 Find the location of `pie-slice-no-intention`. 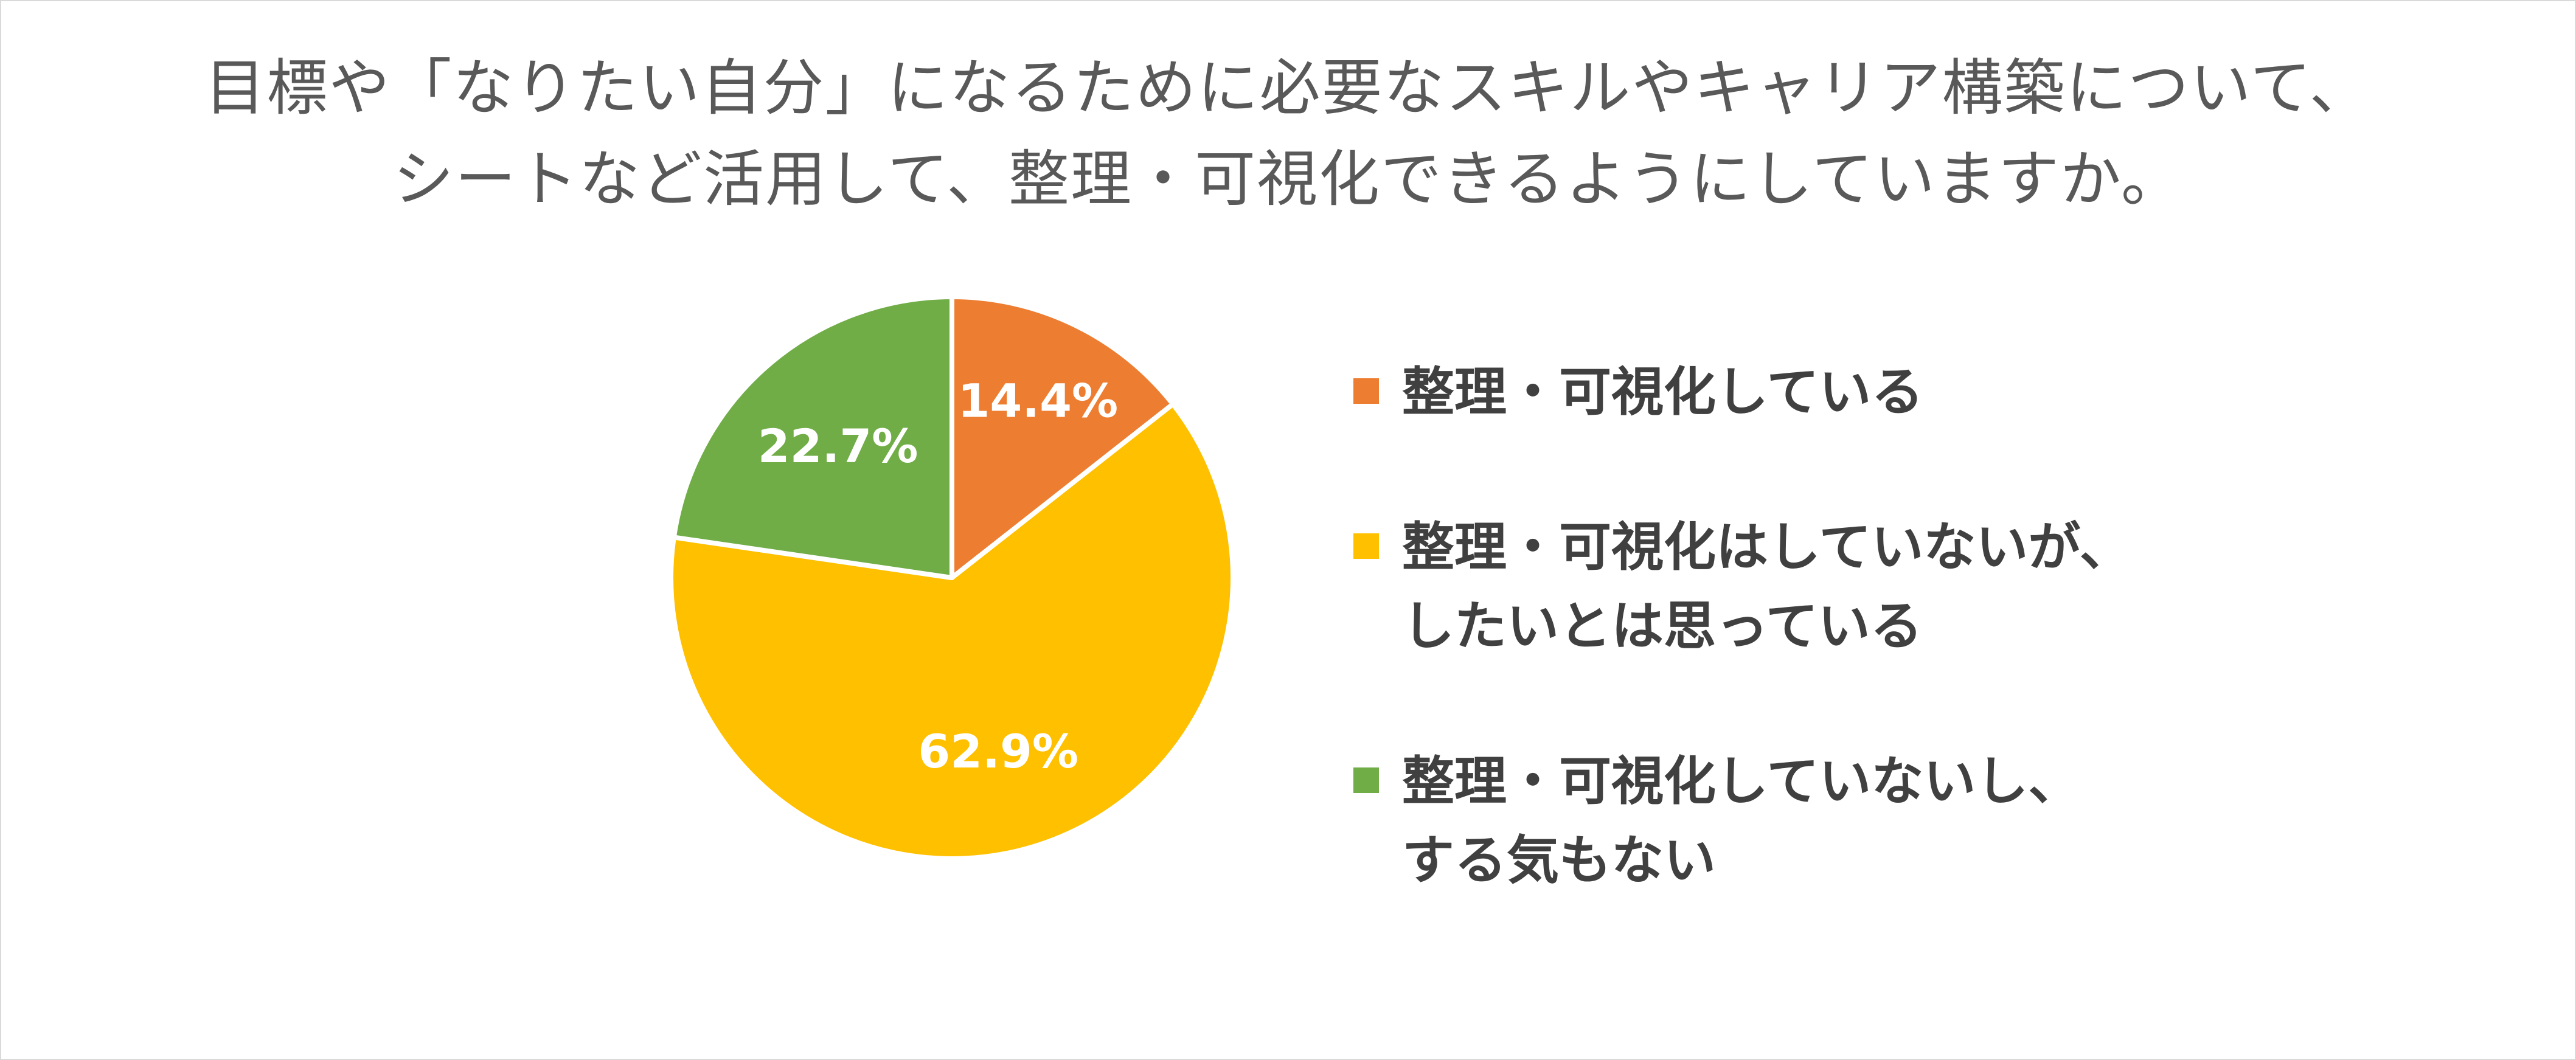

pie-slice-no-intention is located at coordinates (812, 437).